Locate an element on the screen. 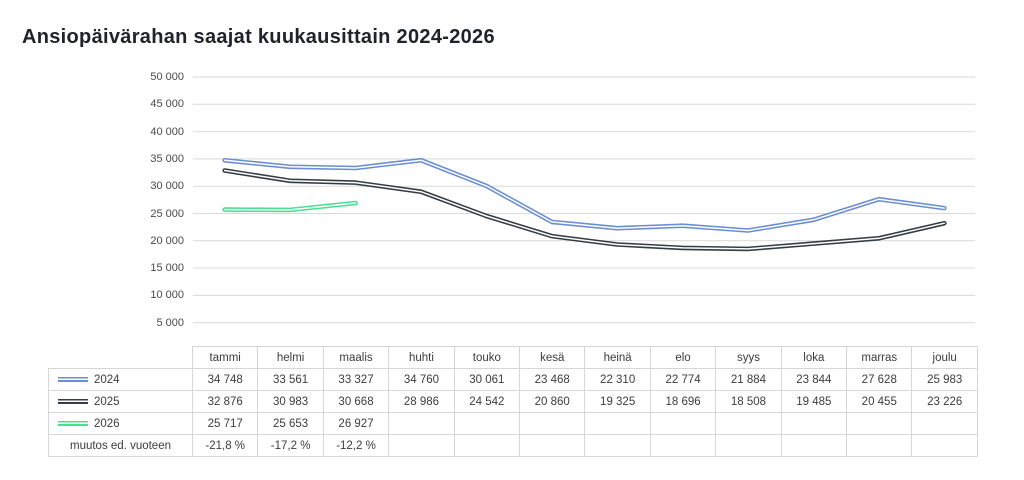  value-cell: 19 325 is located at coordinates (617, 401).